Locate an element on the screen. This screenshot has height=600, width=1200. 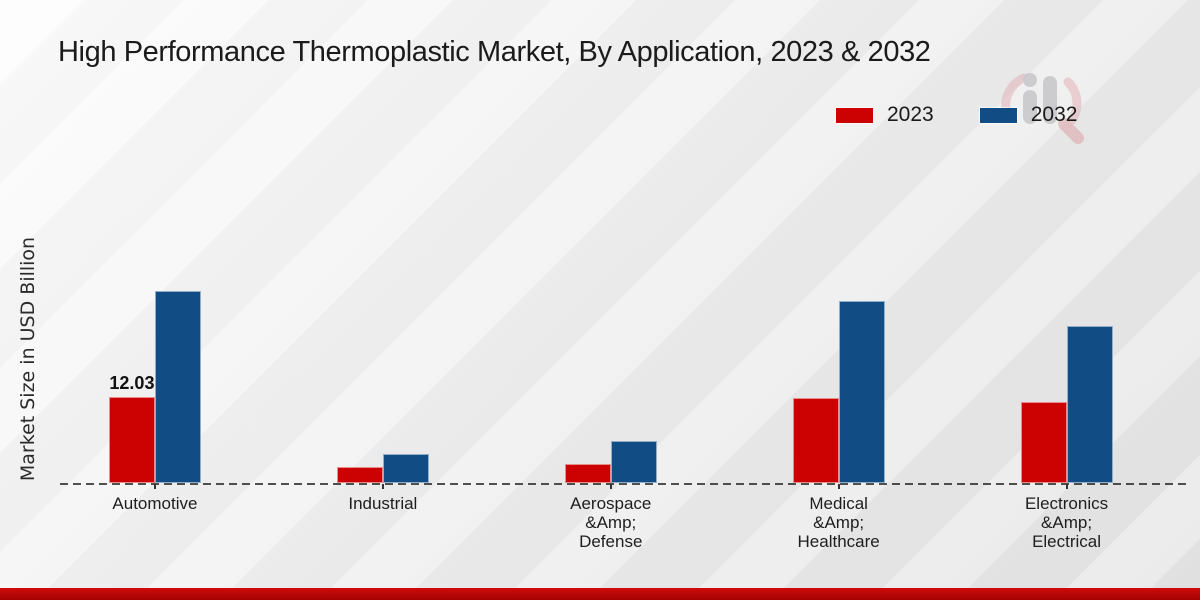
category-label: Electronics &Amp; Electrical is located at coordinates (1066, 522).